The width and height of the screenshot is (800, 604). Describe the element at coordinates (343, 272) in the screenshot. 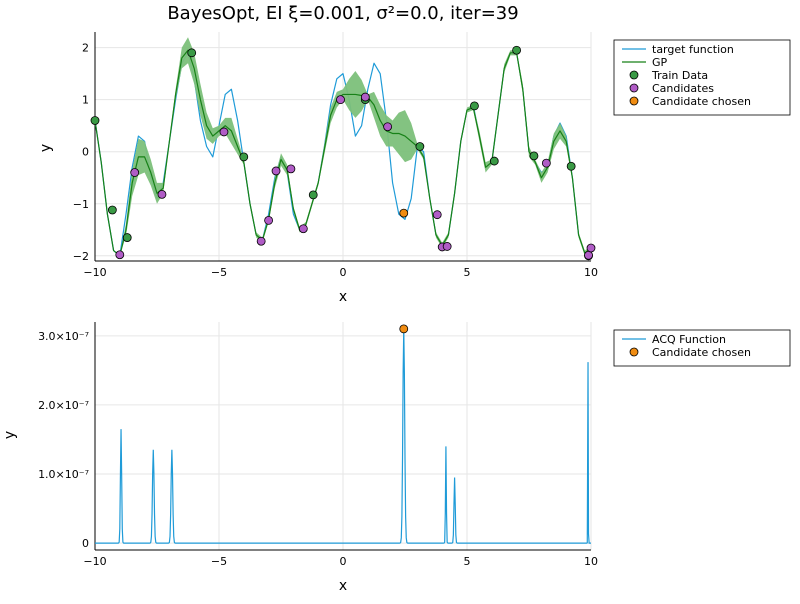

I see `top-x-tick-label: 0` at that location.